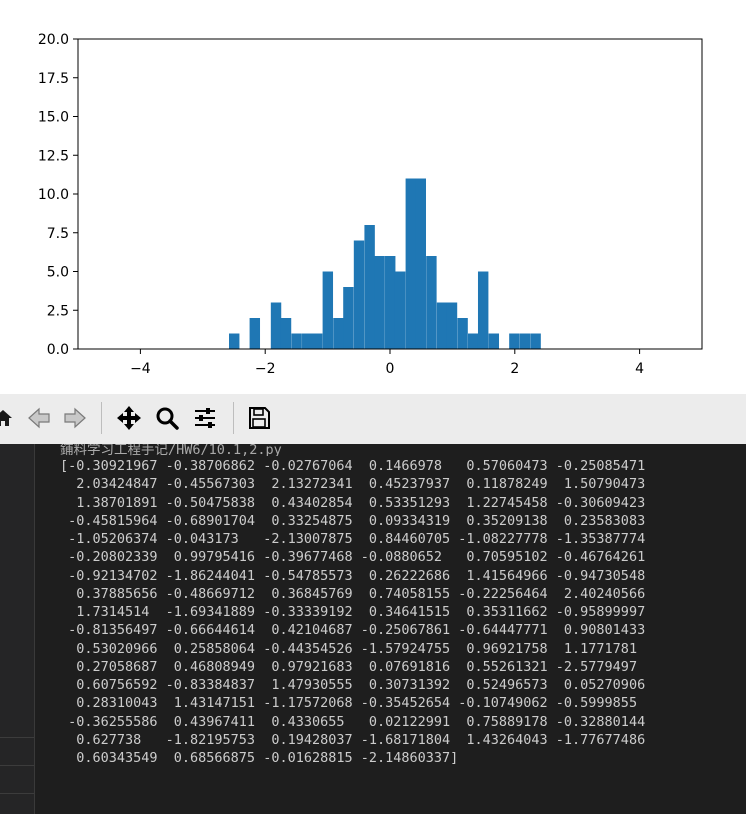  I want to click on y-tick-label: 15.0, so click(53, 118).